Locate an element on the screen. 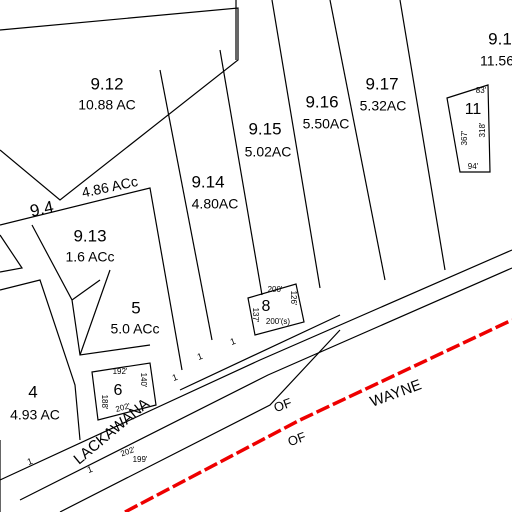  dimension: 192' is located at coordinates (120, 371).